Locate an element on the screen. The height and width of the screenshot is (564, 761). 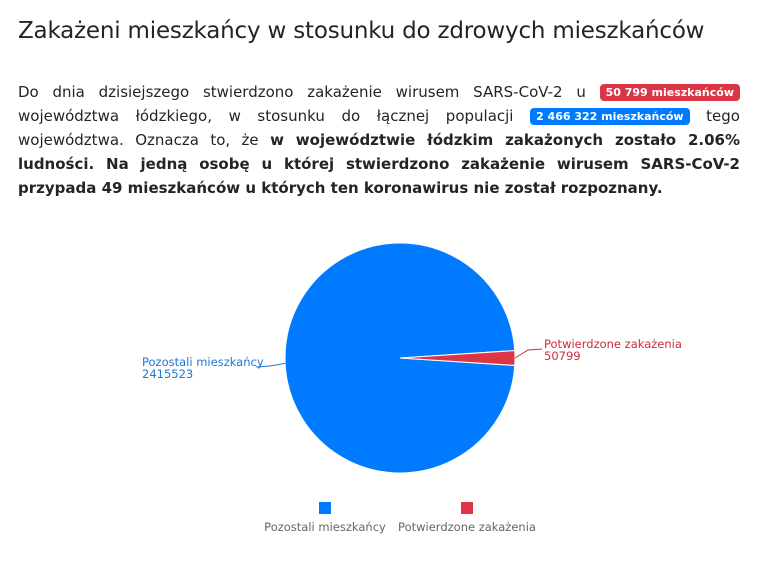
pie-slices-group is located at coordinates (400, 358).